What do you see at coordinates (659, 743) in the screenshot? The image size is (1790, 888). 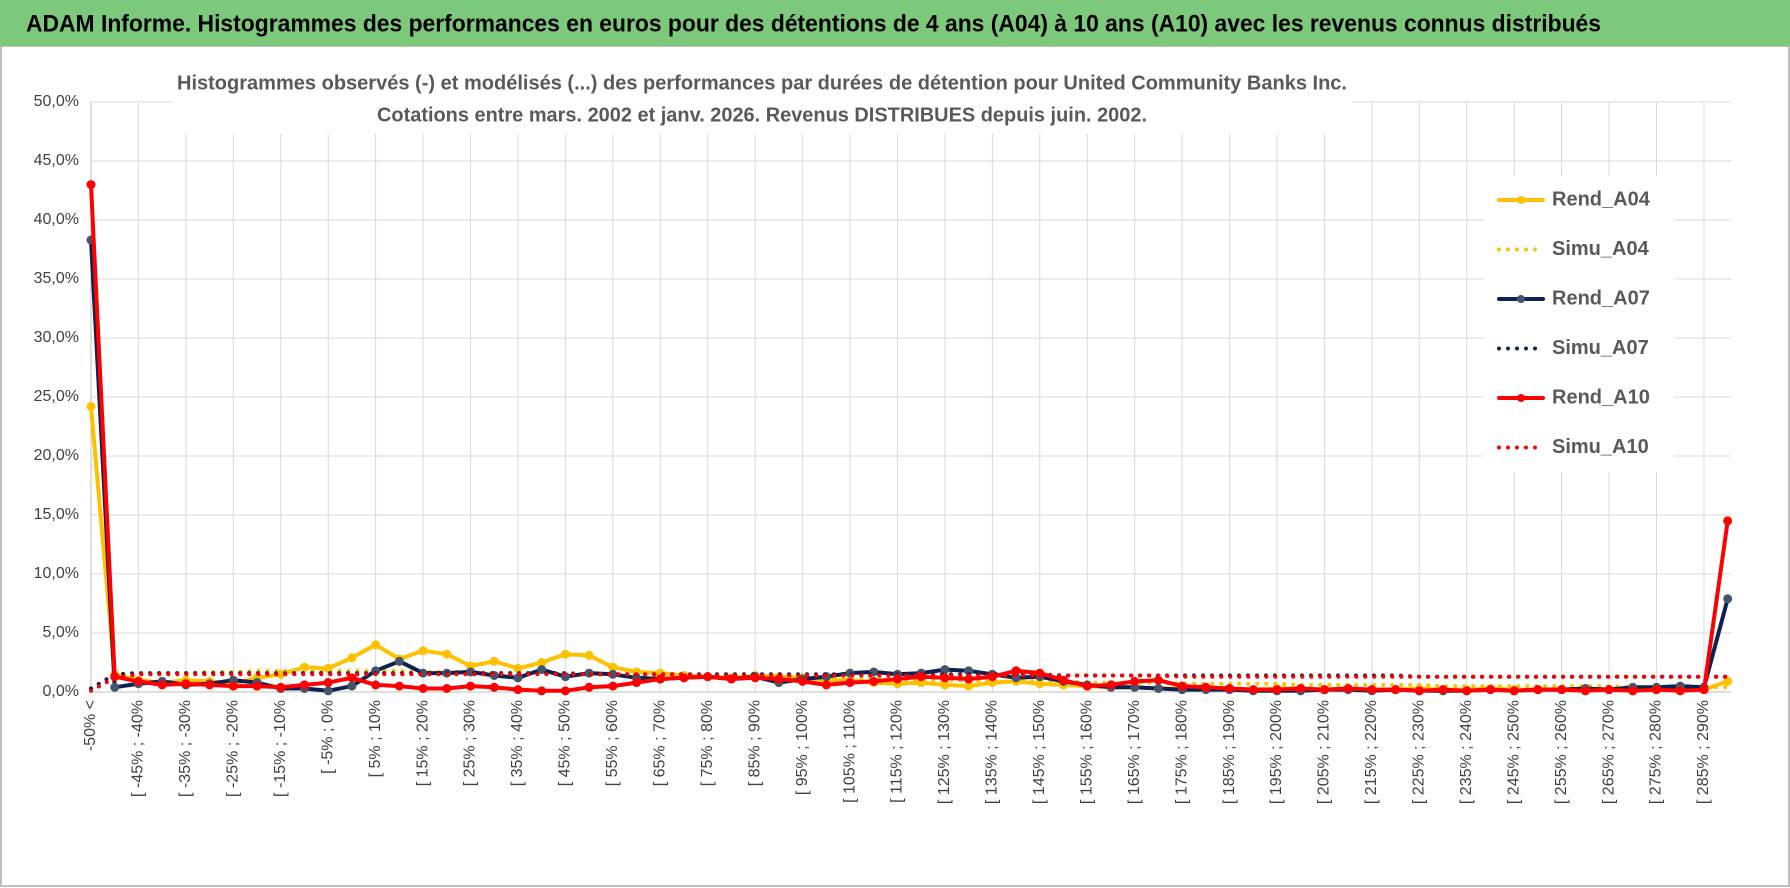 I see `x-tick-label: [ 65% ; 70%` at bounding box center [659, 743].